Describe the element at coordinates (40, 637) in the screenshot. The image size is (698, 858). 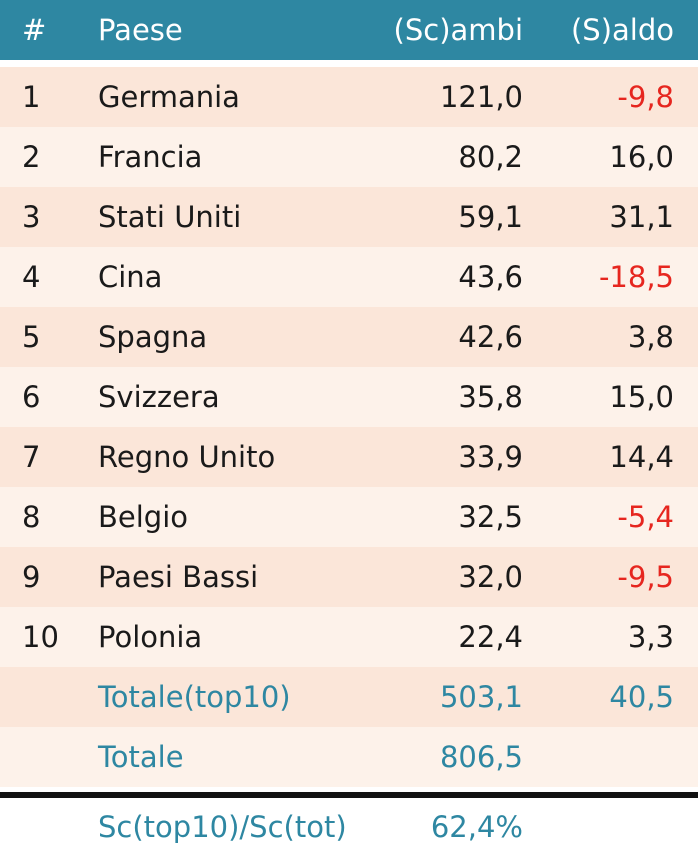
I see `row-num: 10` at that location.